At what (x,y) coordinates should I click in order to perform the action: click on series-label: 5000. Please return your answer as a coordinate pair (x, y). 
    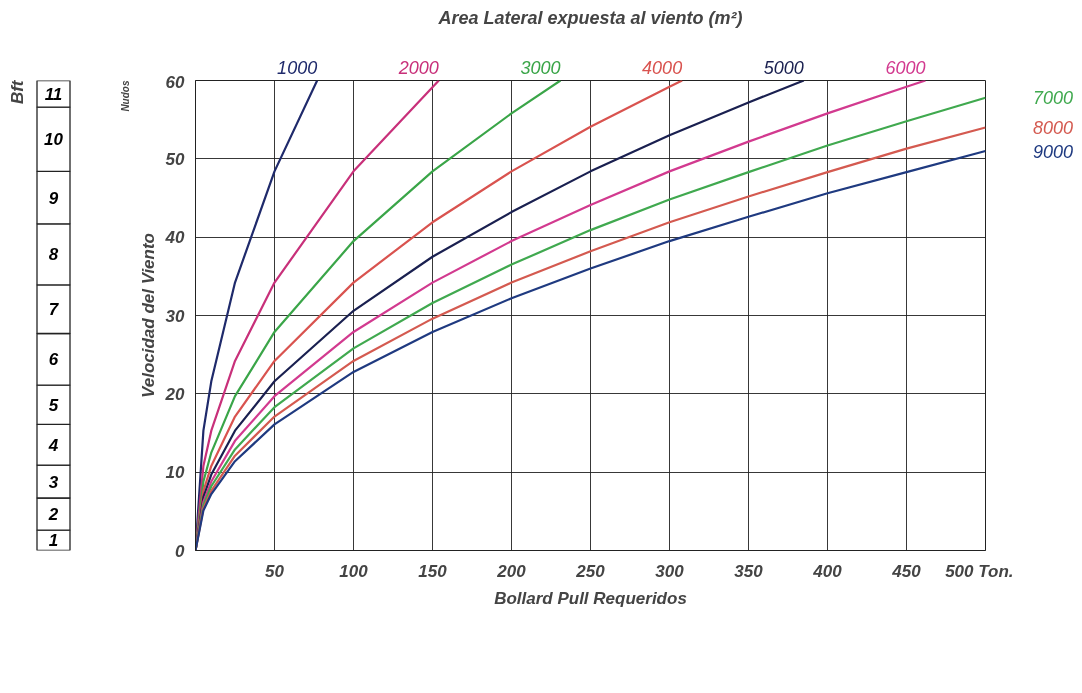
    Looking at the image, I should click on (783, 68).